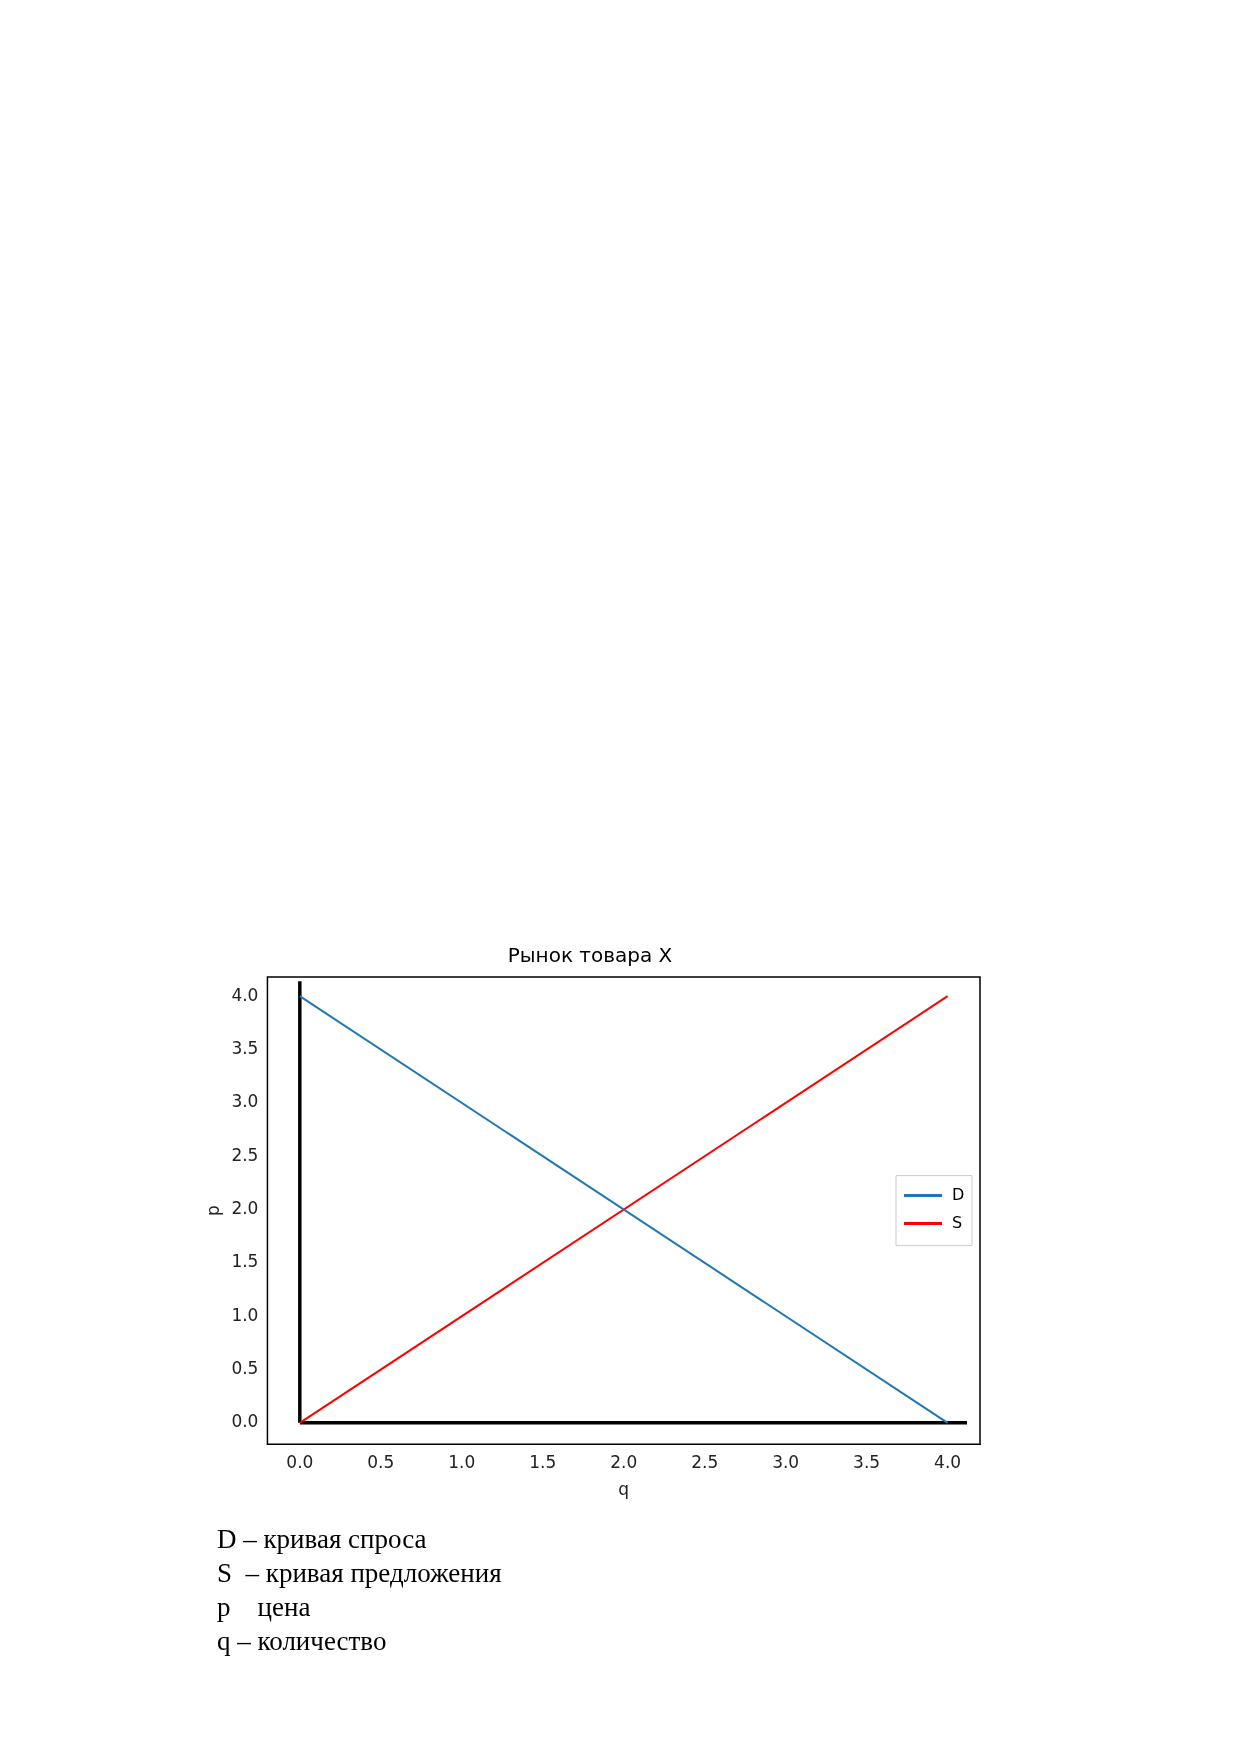 This screenshot has height=1752, width=1239. I want to click on y-tick-label: 4.0, so click(245, 994).